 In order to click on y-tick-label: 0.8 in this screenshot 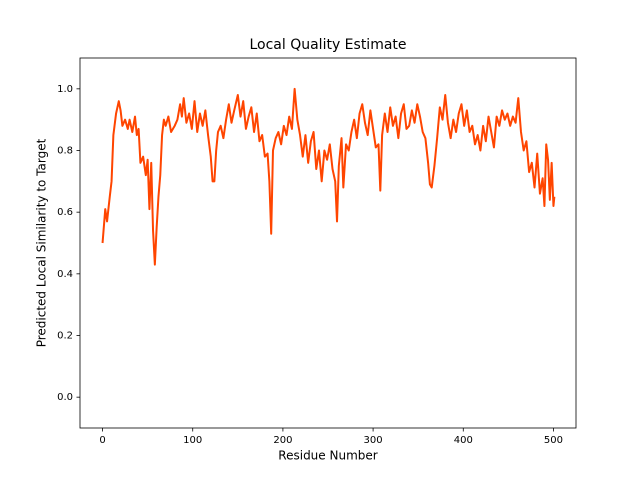, I will do `click(65, 151)`.